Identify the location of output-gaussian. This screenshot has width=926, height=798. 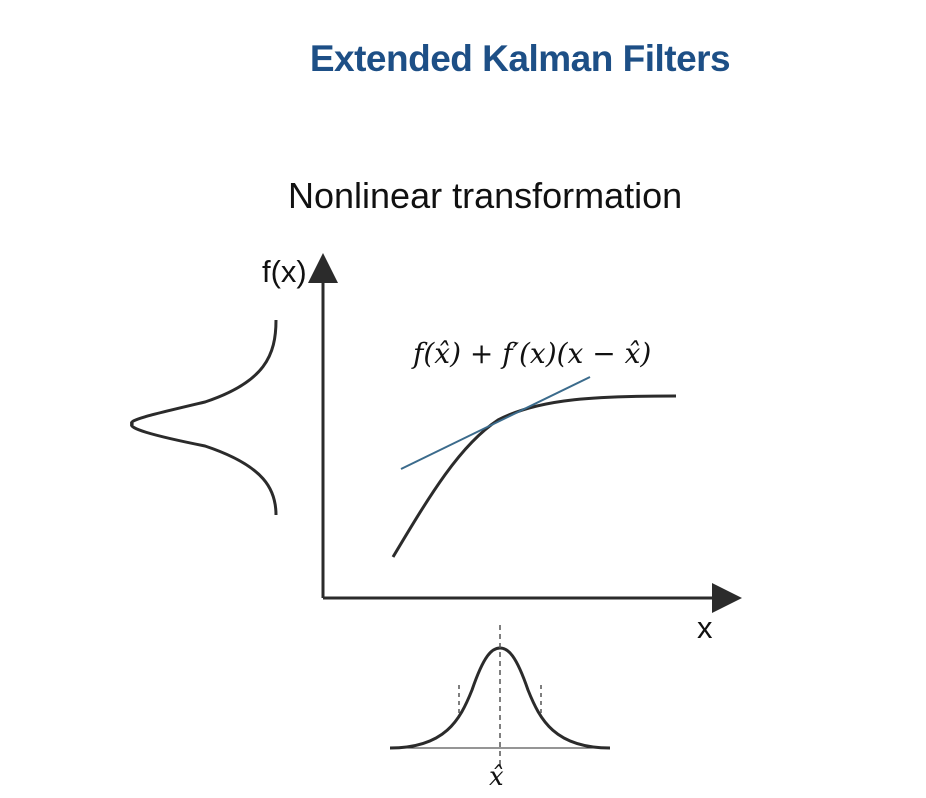
(204, 417).